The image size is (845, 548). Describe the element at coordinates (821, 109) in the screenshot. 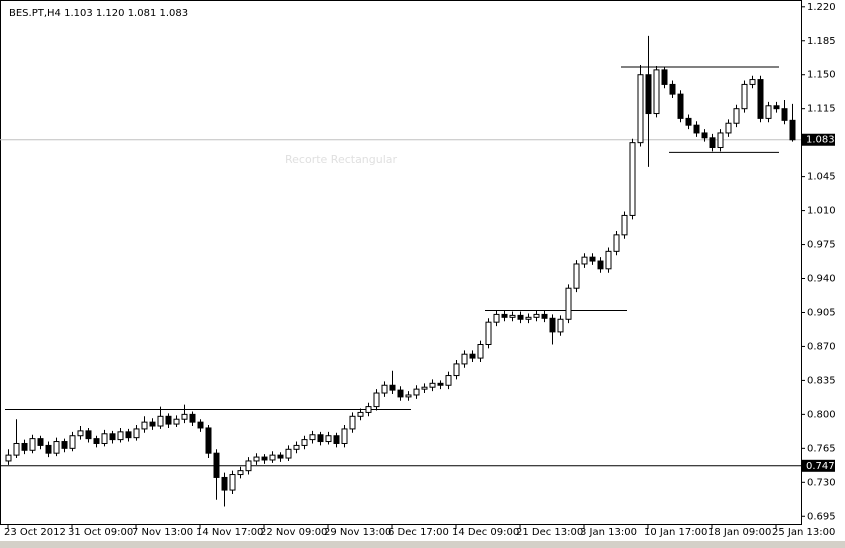

I see `y-tick-label: 1.115` at that location.